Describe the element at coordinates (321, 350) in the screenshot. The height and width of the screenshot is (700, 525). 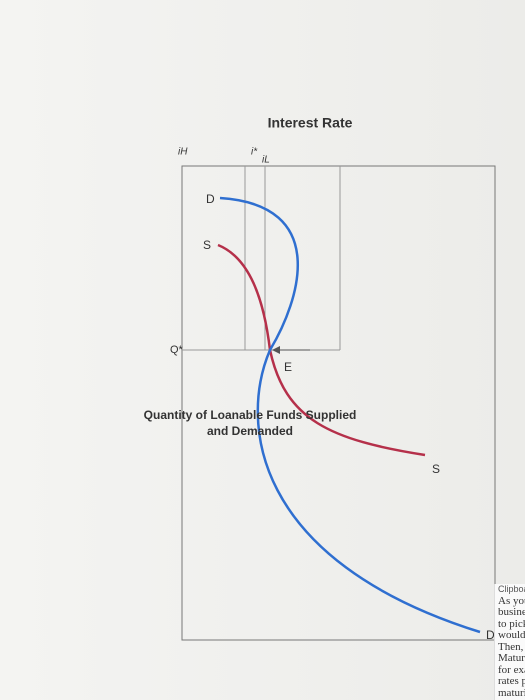
I see `supply-curve` at that location.